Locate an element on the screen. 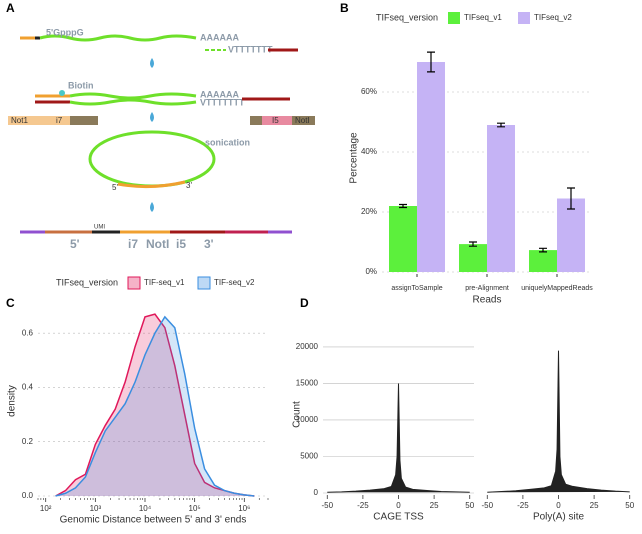 This screenshot has width=642, height=534. legend-label: TIFseq_v2 is located at coordinates (553, 17).